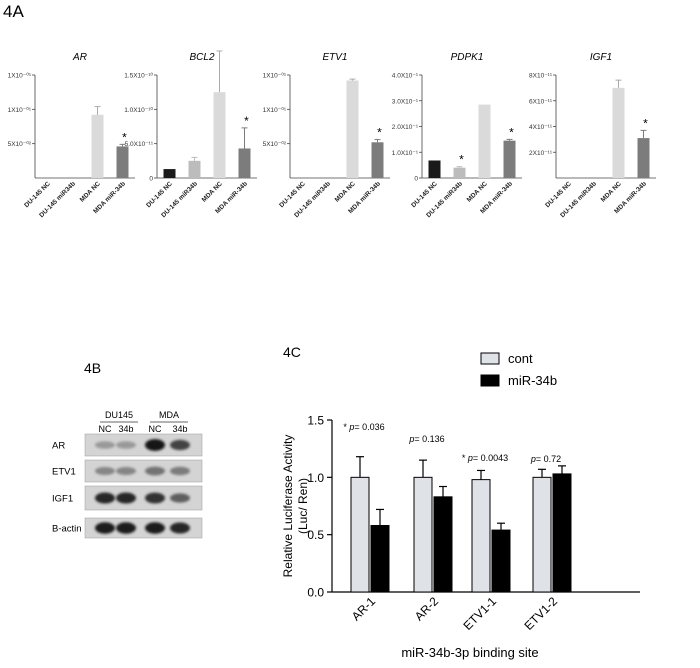 The height and width of the screenshot is (668, 700). Describe the element at coordinates (405, 153) in the screenshot. I see `y-tick-label: 1.0X10⁻¹` at that location.